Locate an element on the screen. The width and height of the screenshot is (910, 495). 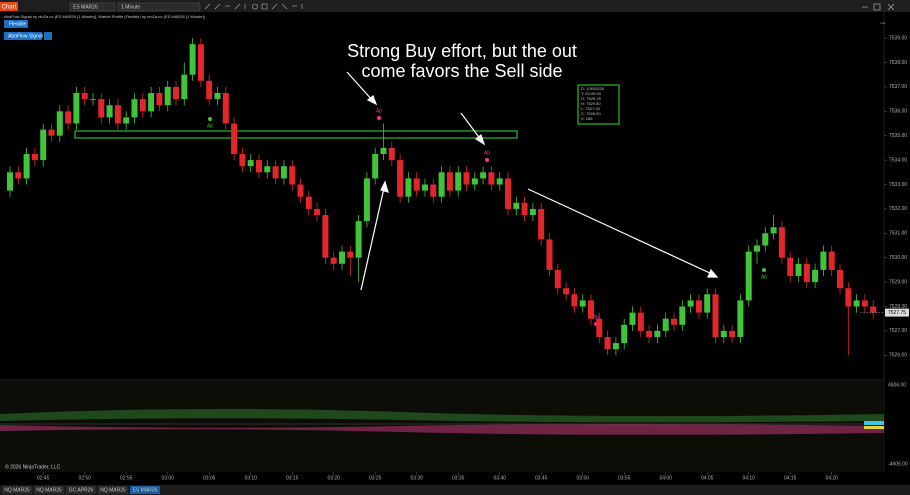
annotation-line: come favors the Sell side is located at coordinates (461, 71).